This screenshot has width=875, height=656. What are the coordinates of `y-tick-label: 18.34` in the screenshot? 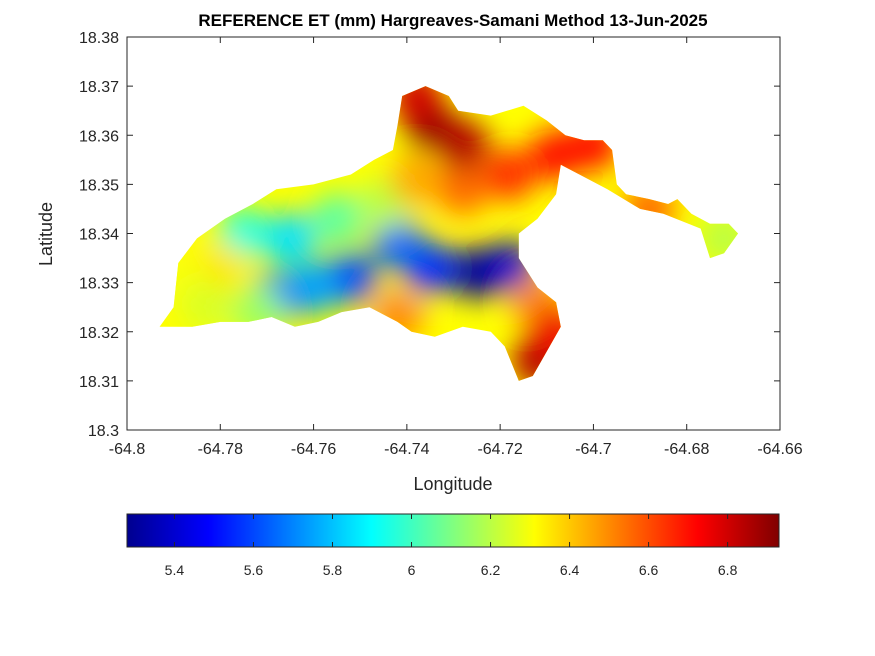 It's located at (99, 235).